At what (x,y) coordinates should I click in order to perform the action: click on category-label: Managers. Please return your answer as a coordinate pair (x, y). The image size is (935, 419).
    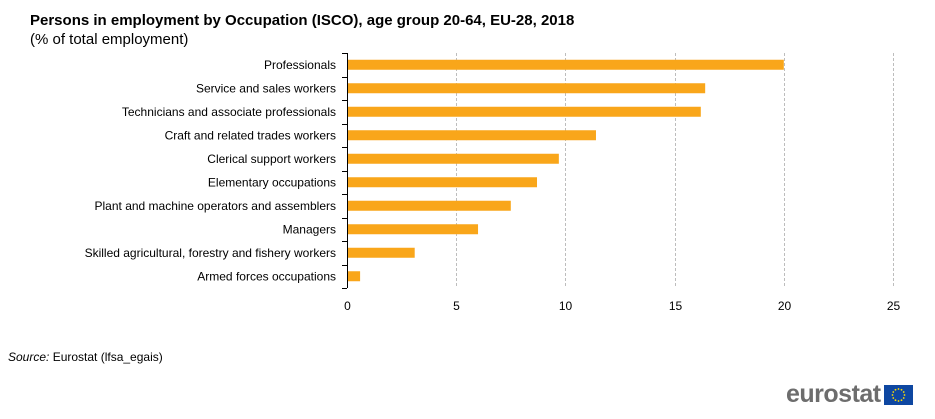
    Looking at the image, I should click on (309, 229).